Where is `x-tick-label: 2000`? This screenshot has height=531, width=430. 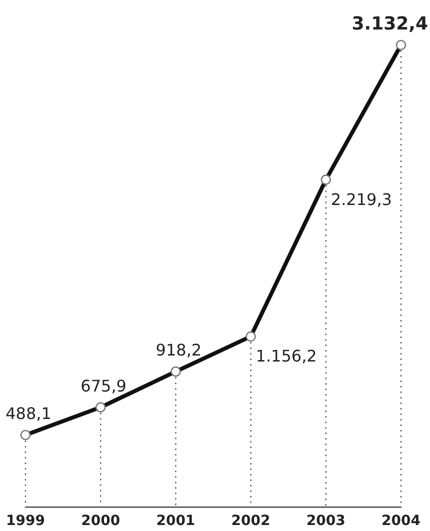
x-tick-label: 2000 is located at coordinates (100, 521).